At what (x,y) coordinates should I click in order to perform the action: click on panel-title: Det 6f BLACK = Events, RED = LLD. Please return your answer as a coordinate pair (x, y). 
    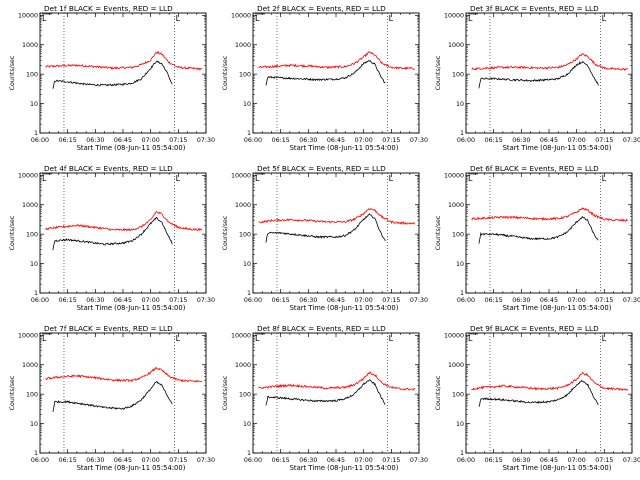
    Looking at the image, I should click on (534, 168).